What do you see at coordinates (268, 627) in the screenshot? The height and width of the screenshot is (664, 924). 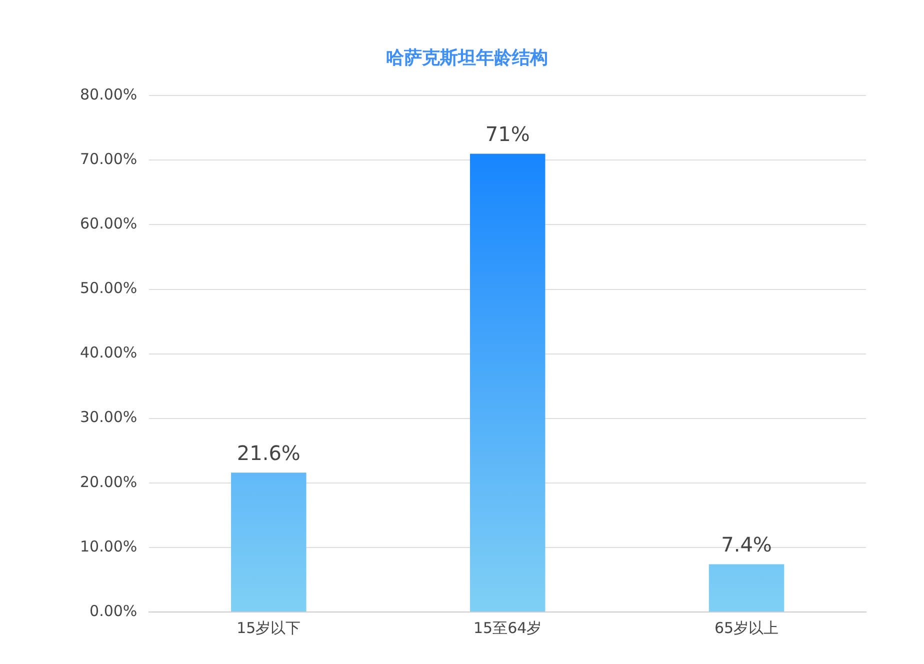 I see `x-tick-label: 15岁以下` at bounding box center [268, 627].